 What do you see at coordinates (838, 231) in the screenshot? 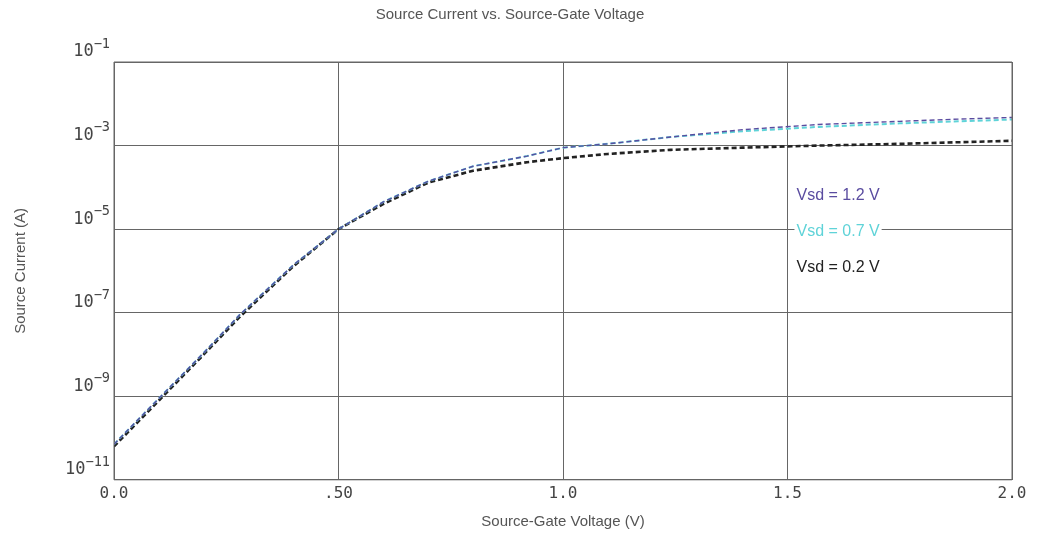
I see `text: Vsd = 0.7 V` at bounding box center [838, 231].